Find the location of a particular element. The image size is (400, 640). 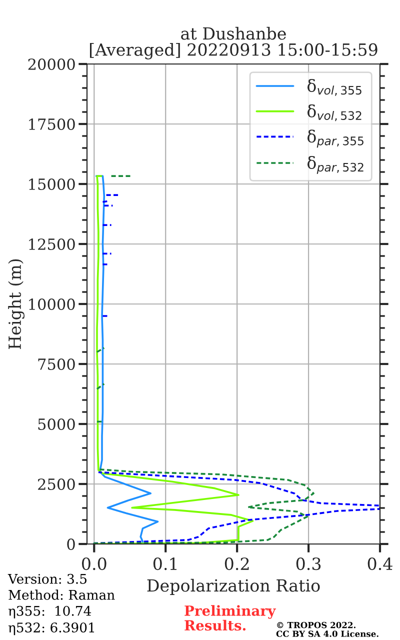

y-tick-label: 10000 is located at coordinates (52, 304).